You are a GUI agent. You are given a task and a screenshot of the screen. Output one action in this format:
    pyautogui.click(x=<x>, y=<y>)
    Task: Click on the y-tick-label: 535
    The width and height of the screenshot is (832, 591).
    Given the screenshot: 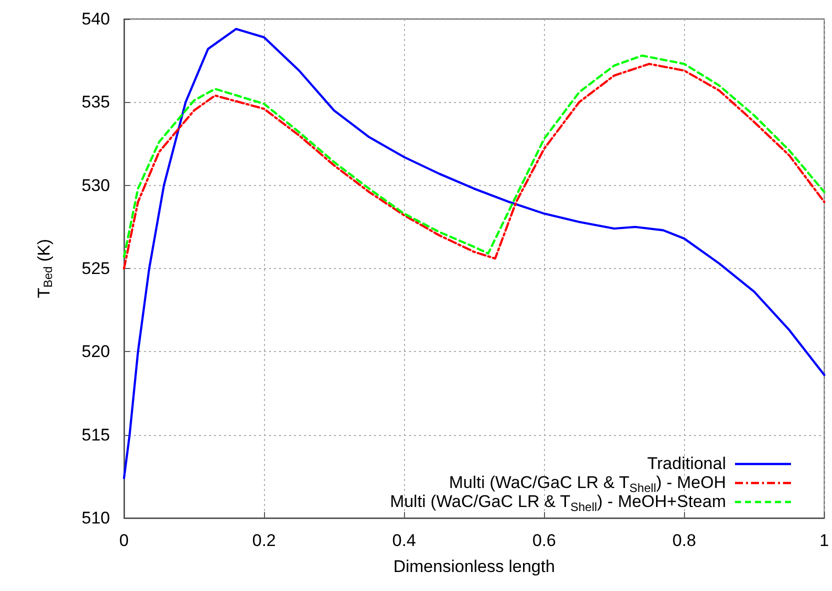 What is the action you would take?
    pyautogui.click(x=96, y=102)
    